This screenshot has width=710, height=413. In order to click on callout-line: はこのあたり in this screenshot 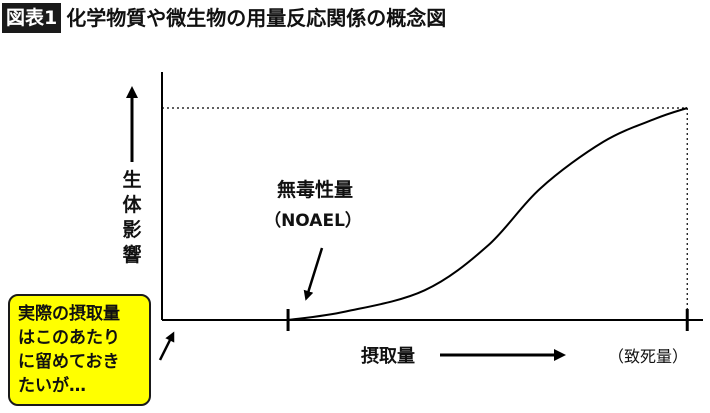, I will do `click(69, 338)`.